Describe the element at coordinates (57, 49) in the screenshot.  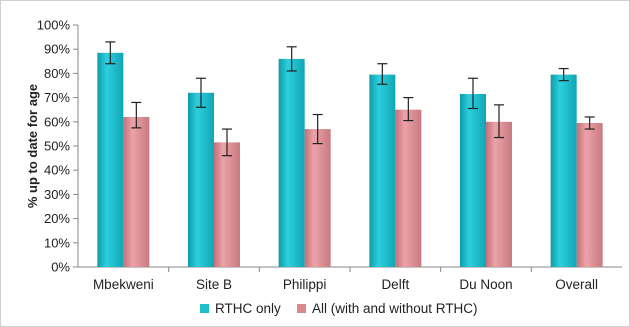
I see `y-tick-label: 90%` at that location.